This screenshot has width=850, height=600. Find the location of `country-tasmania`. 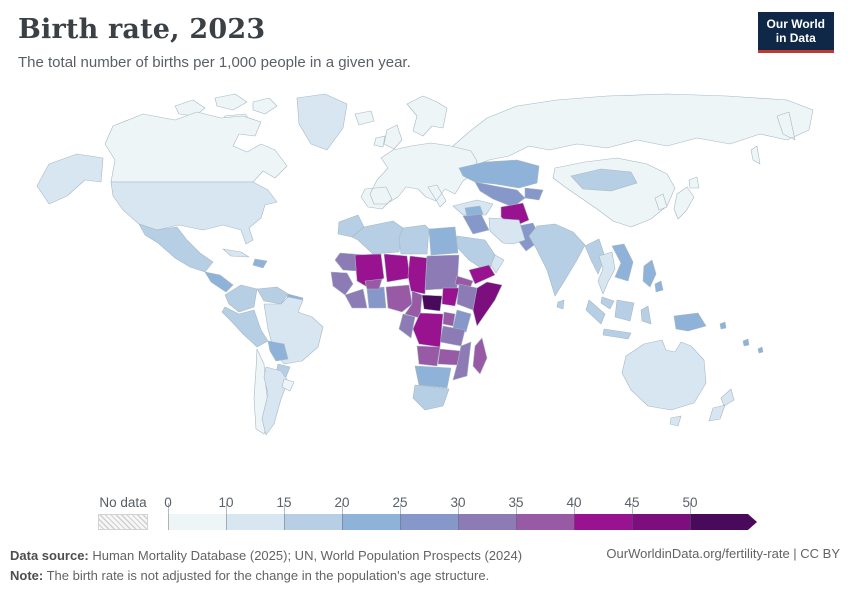

country-tasmania is located at coordinates (675, 421).